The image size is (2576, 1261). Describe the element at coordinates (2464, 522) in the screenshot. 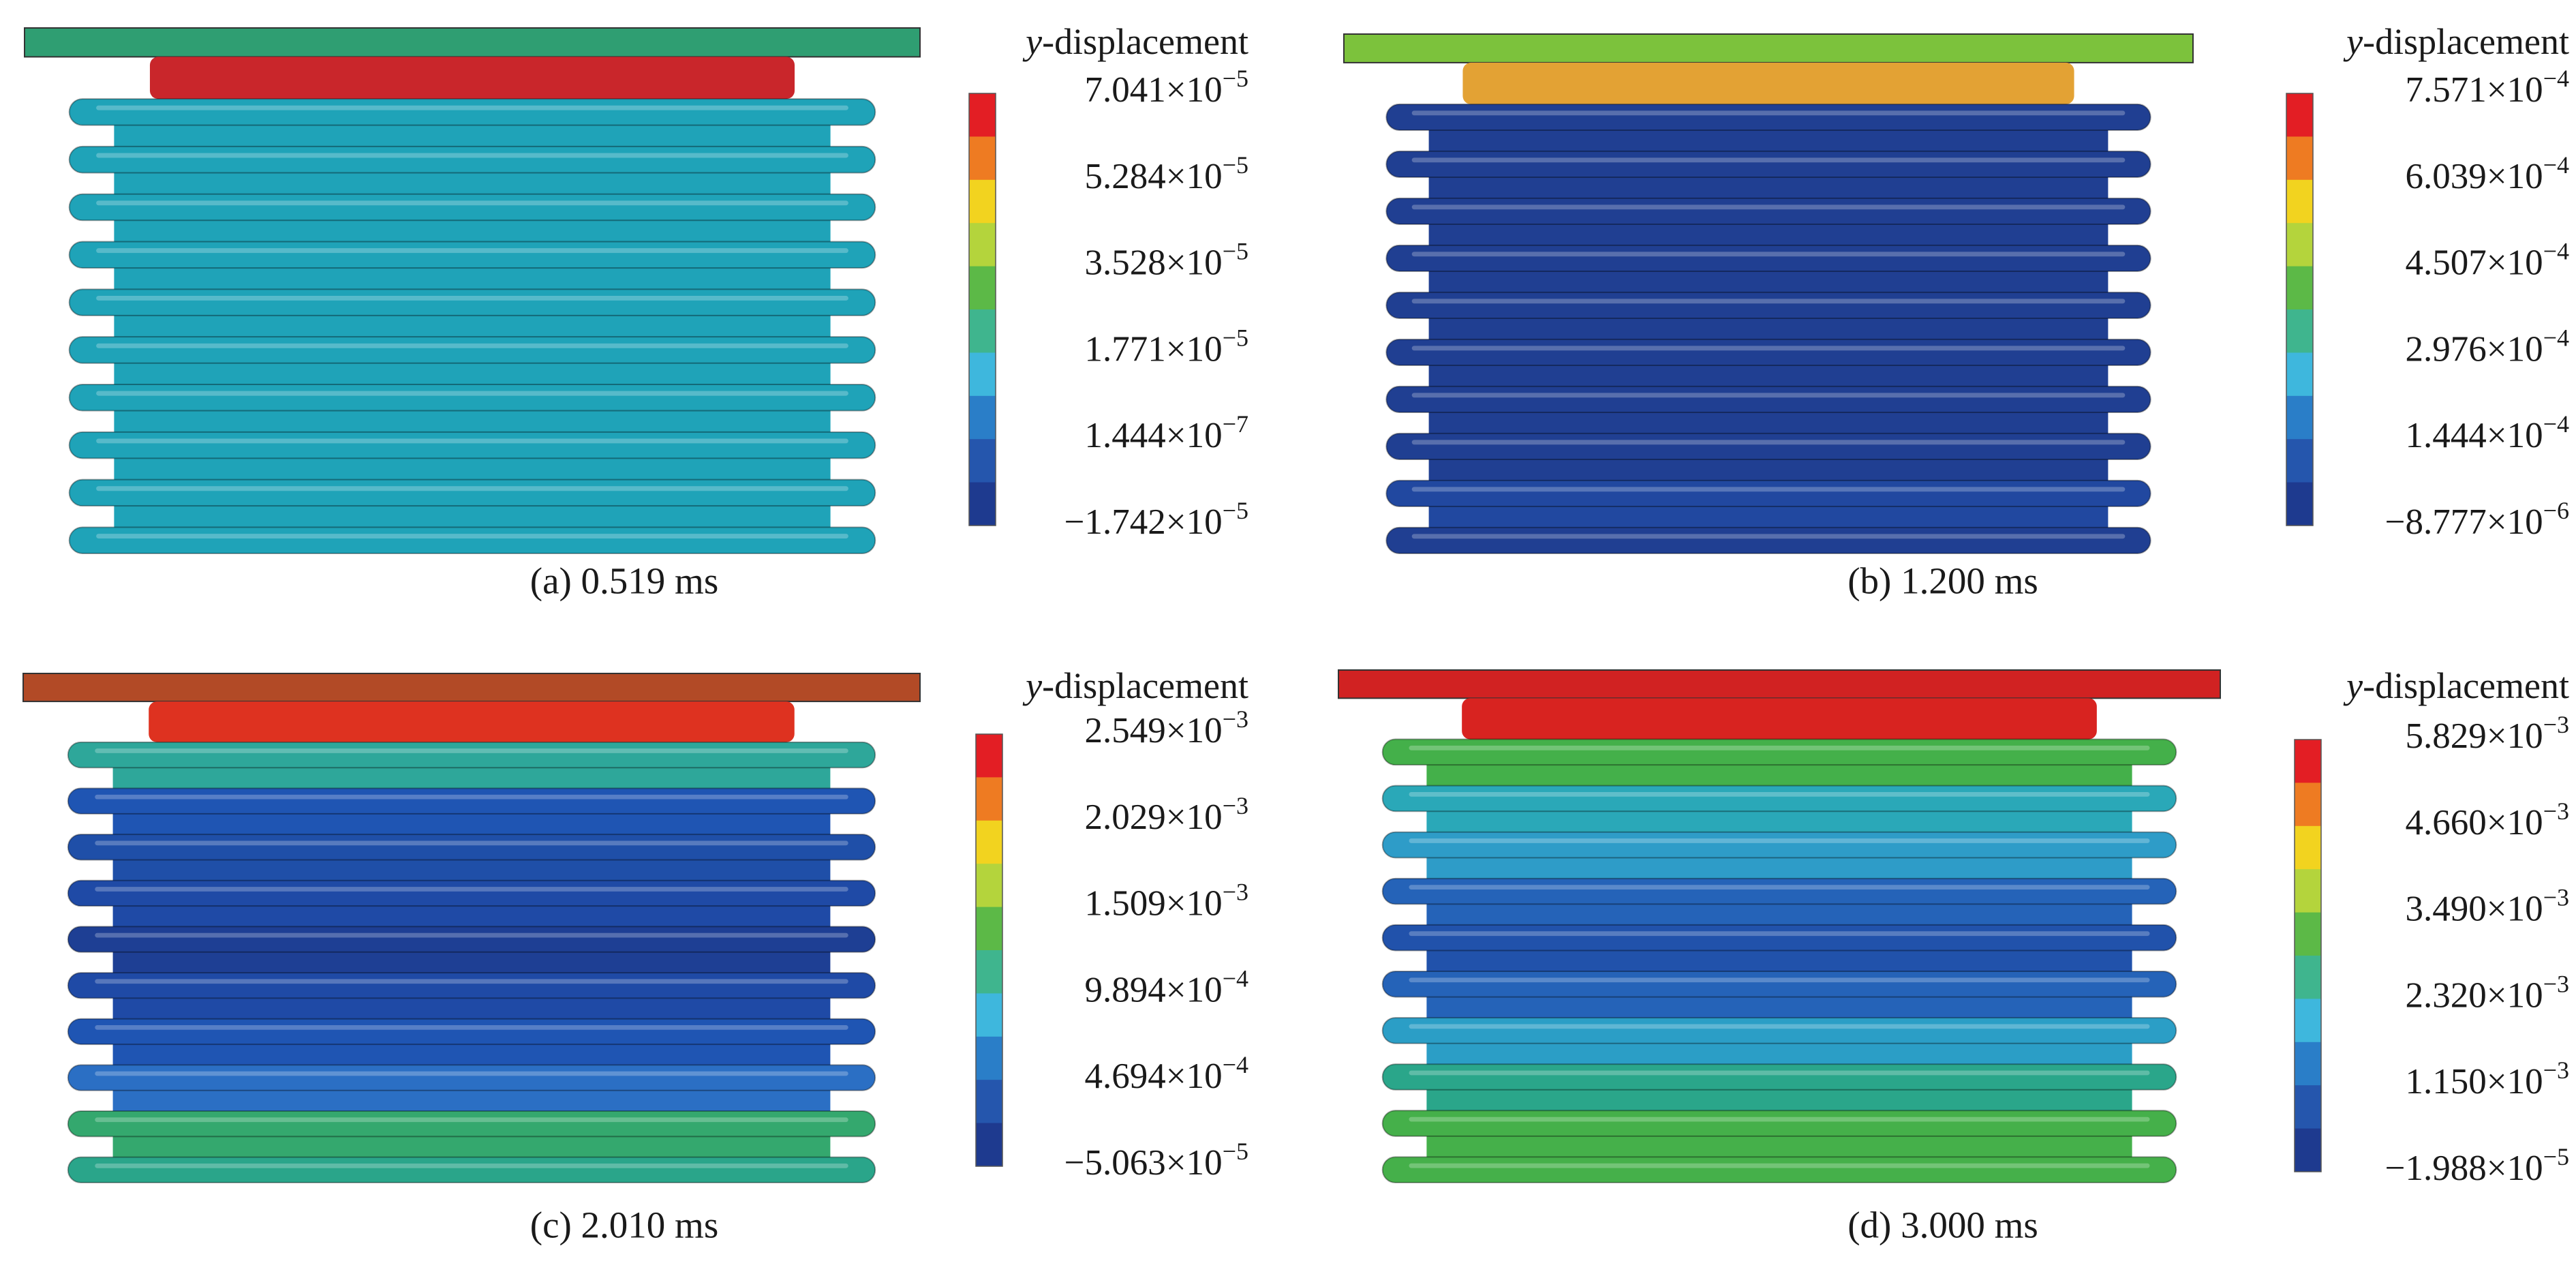

I see `tick-mantissa: −8.777×10` at that location.